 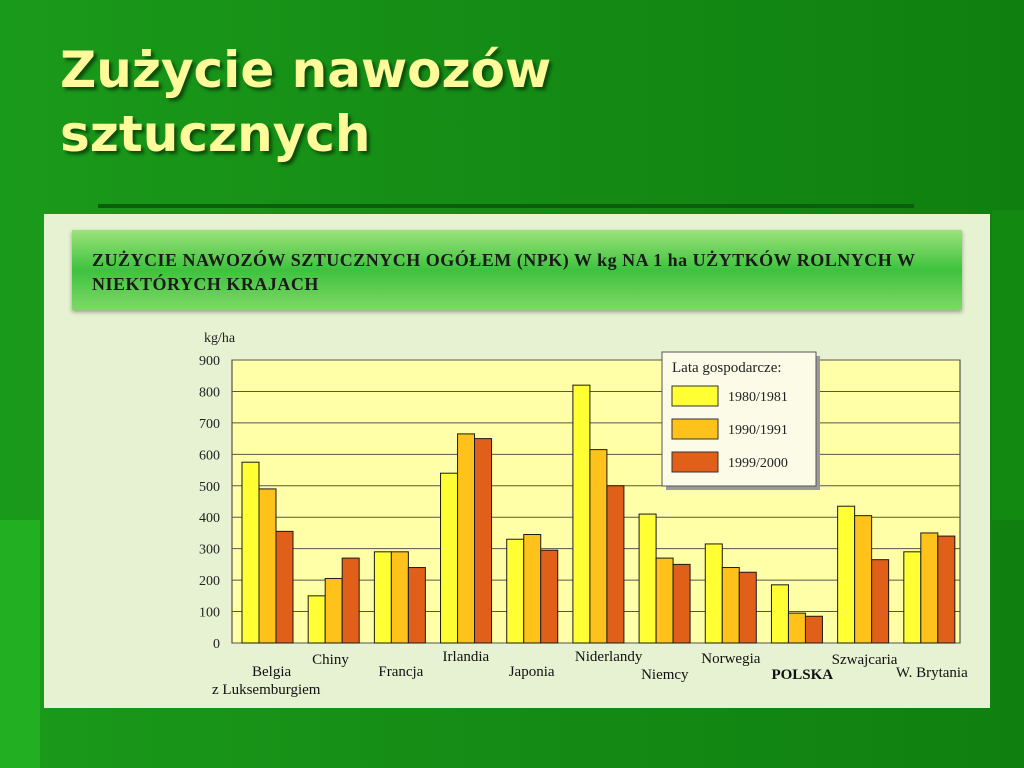 What do you see at coordinates (802, 675) in the screenshot?
I see `x-tick-label: POLSKA` at bounding box center [802, 675].